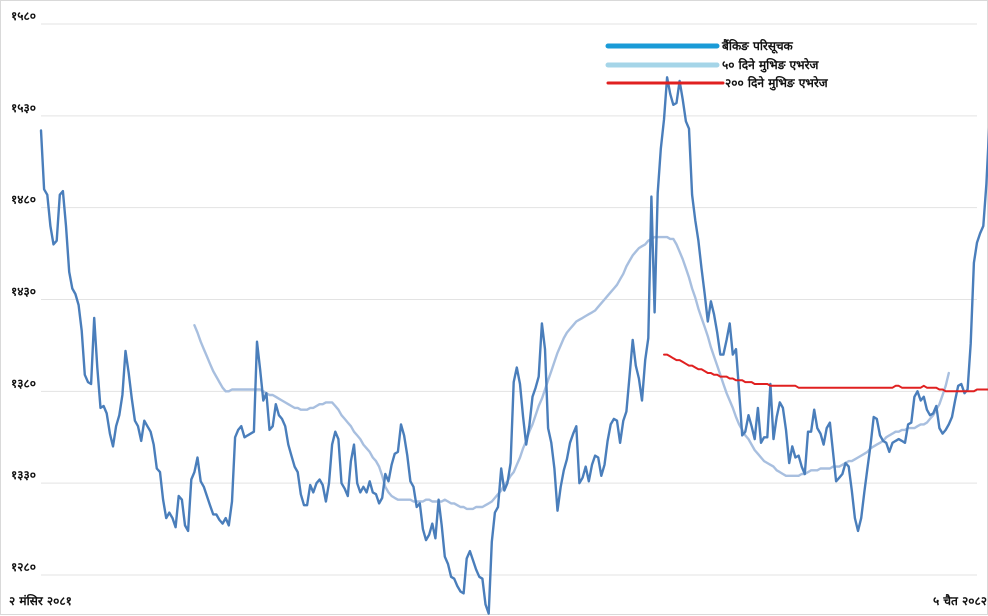  I want to click on y-tick-label: १५८०, so click(23, 16).